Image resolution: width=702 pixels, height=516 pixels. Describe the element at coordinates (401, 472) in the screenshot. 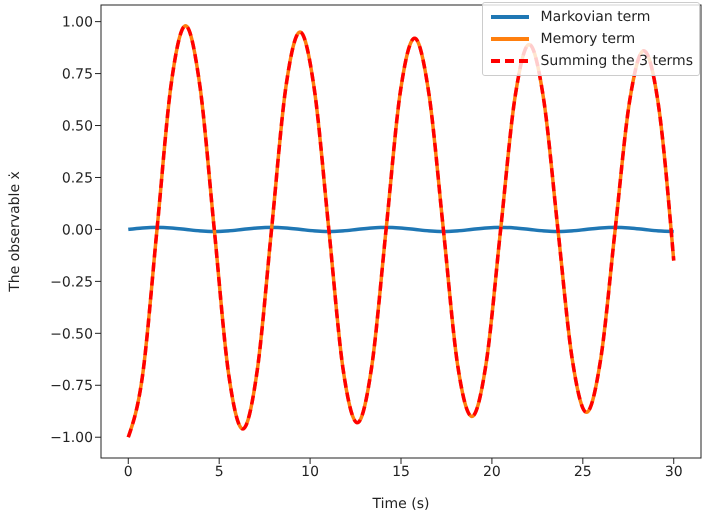

I see `x-tick-label: 15` at that location.